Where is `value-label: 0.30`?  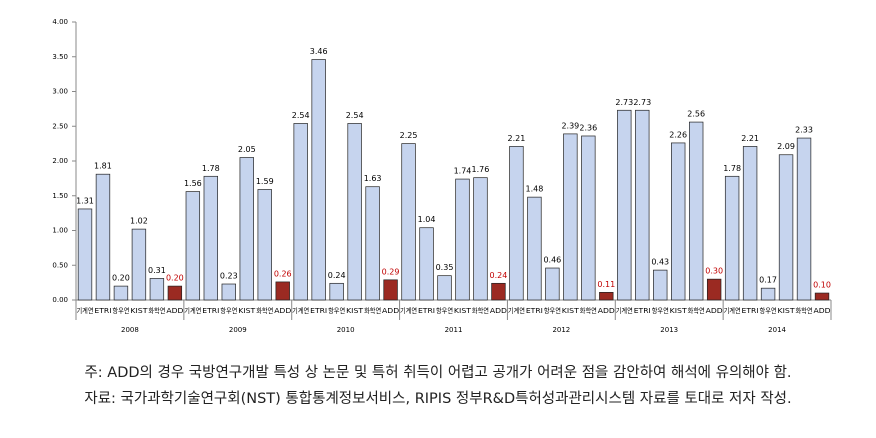 value-label: 0.30 is located at coordinates (714, 271).